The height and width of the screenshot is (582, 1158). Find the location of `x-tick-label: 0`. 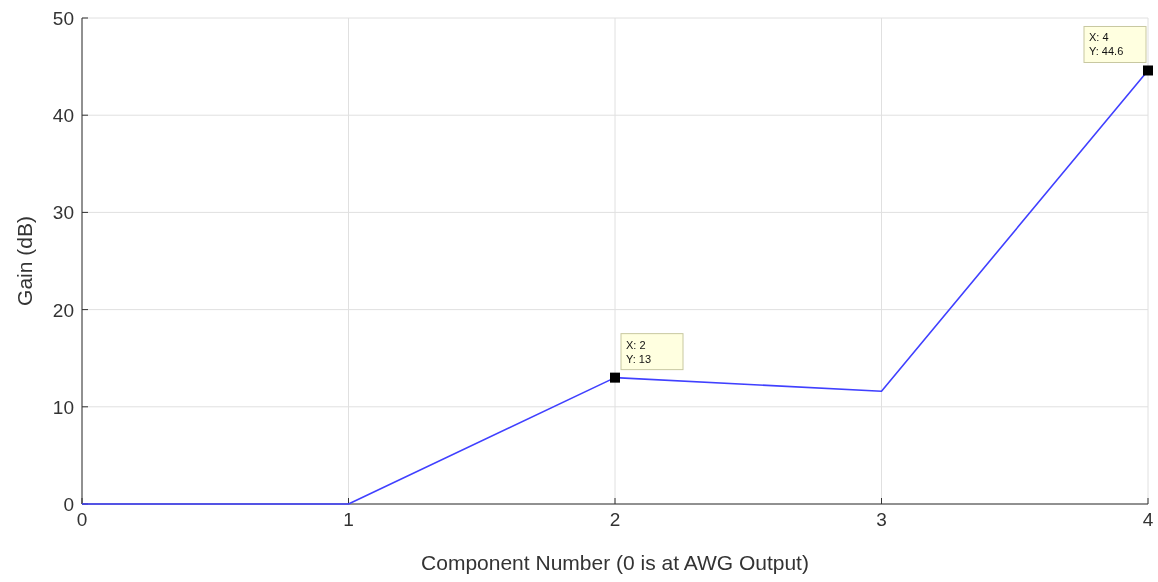

x-tick-label: 0 is located at coordinates (82, 519).